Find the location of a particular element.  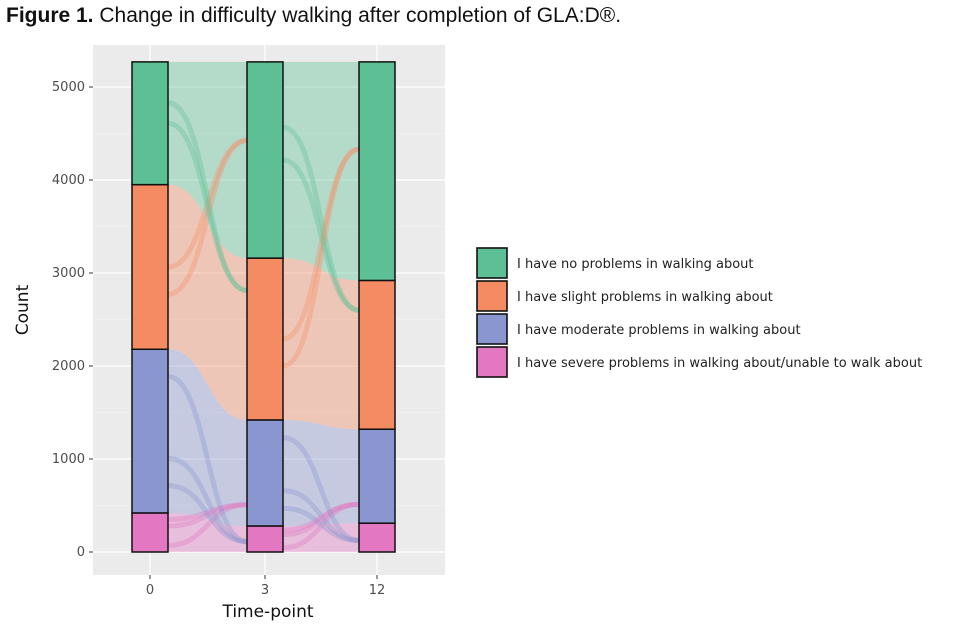

y-tick-label-4: 4000 is located at coordinates (68, 180).